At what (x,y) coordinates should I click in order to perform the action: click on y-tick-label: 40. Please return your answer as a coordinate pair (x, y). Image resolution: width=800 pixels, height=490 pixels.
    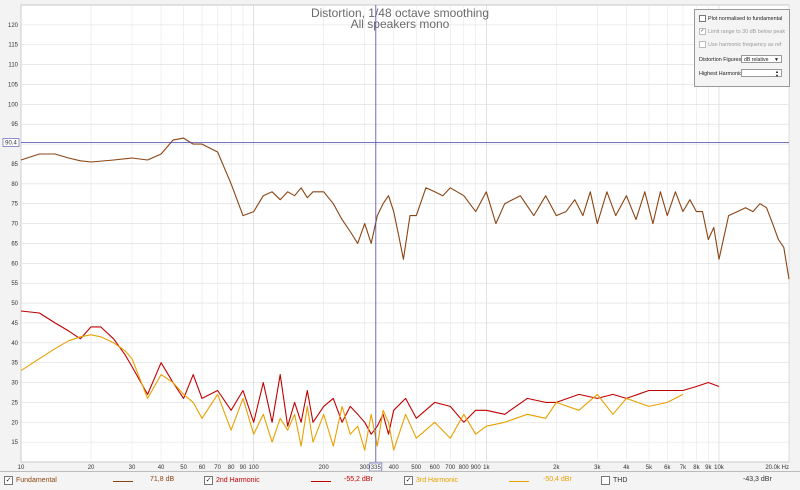
    Looking at the image, I should click on (14, 344).